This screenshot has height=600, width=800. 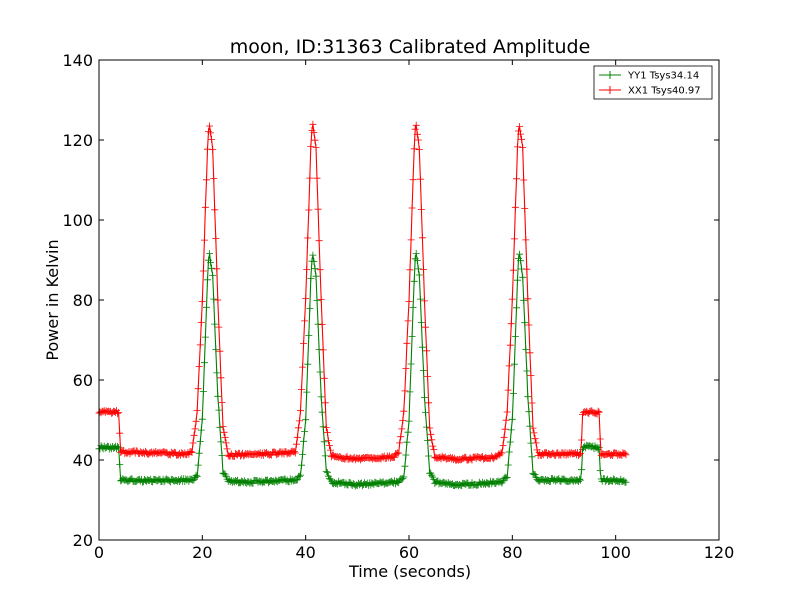 What do you see at coordinates (663, 76) in the screenshot?
I see `legend-label: YY1 Tsys34.14` at bounding box center [663, 76].